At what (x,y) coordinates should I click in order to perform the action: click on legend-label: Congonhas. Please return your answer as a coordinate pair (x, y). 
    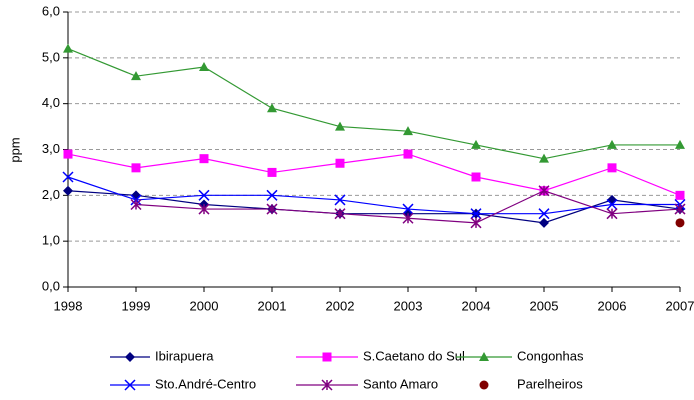
    Looking at the image, I should click on (550, 355).